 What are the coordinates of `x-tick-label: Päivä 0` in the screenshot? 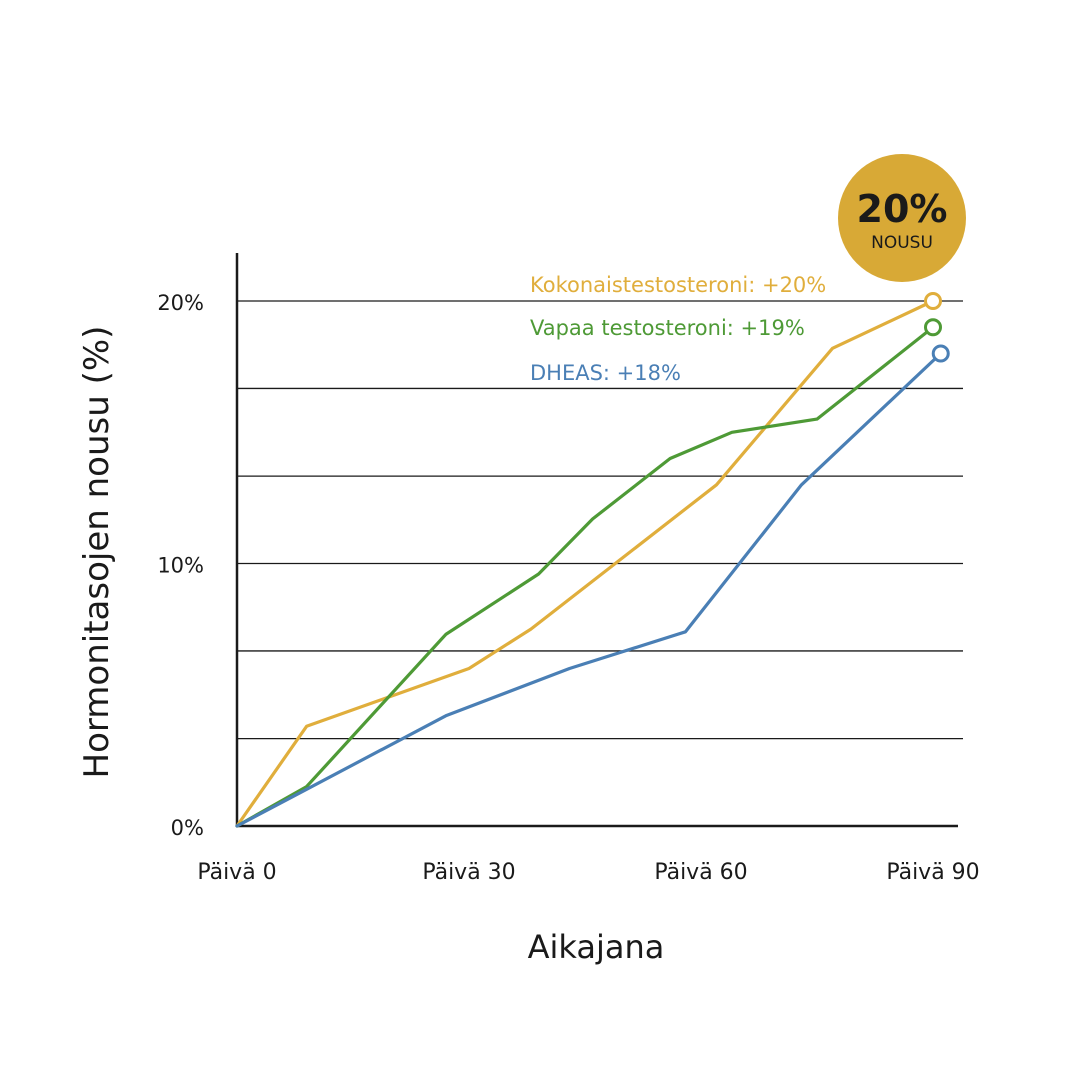 It's located at (236, 872).